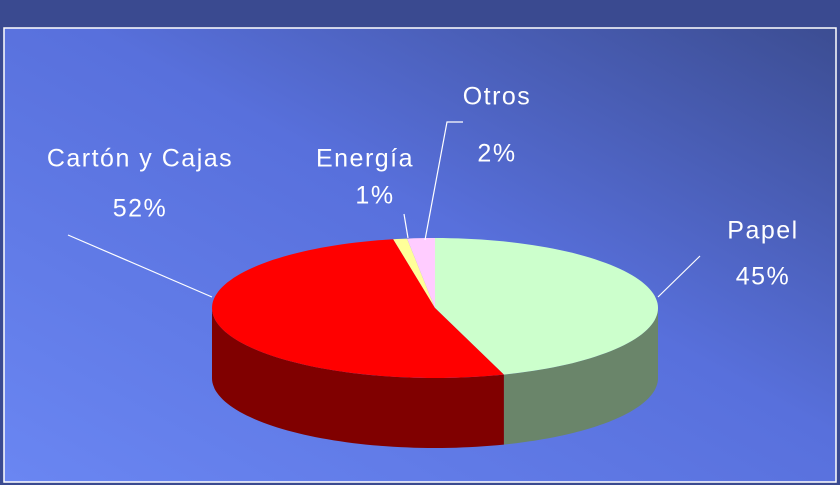 This screenshot has height=485, width=840. I want to click on value-label: 1%, so click(374, 196).